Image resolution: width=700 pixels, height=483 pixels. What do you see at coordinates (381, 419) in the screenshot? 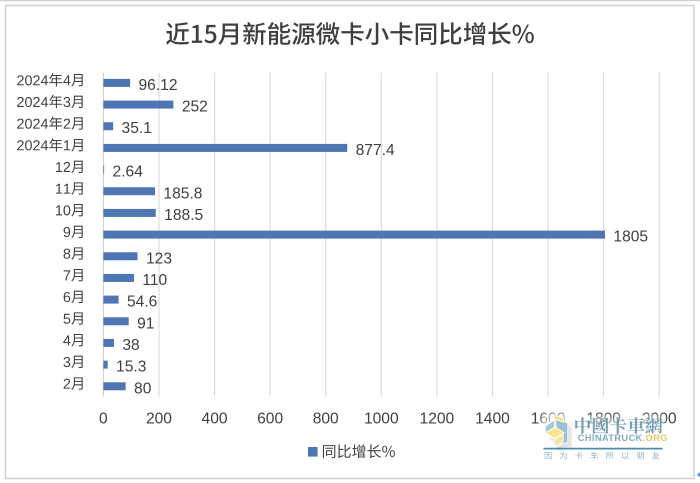
I see `svg-text: 1000` at bounding box center [381, 419].